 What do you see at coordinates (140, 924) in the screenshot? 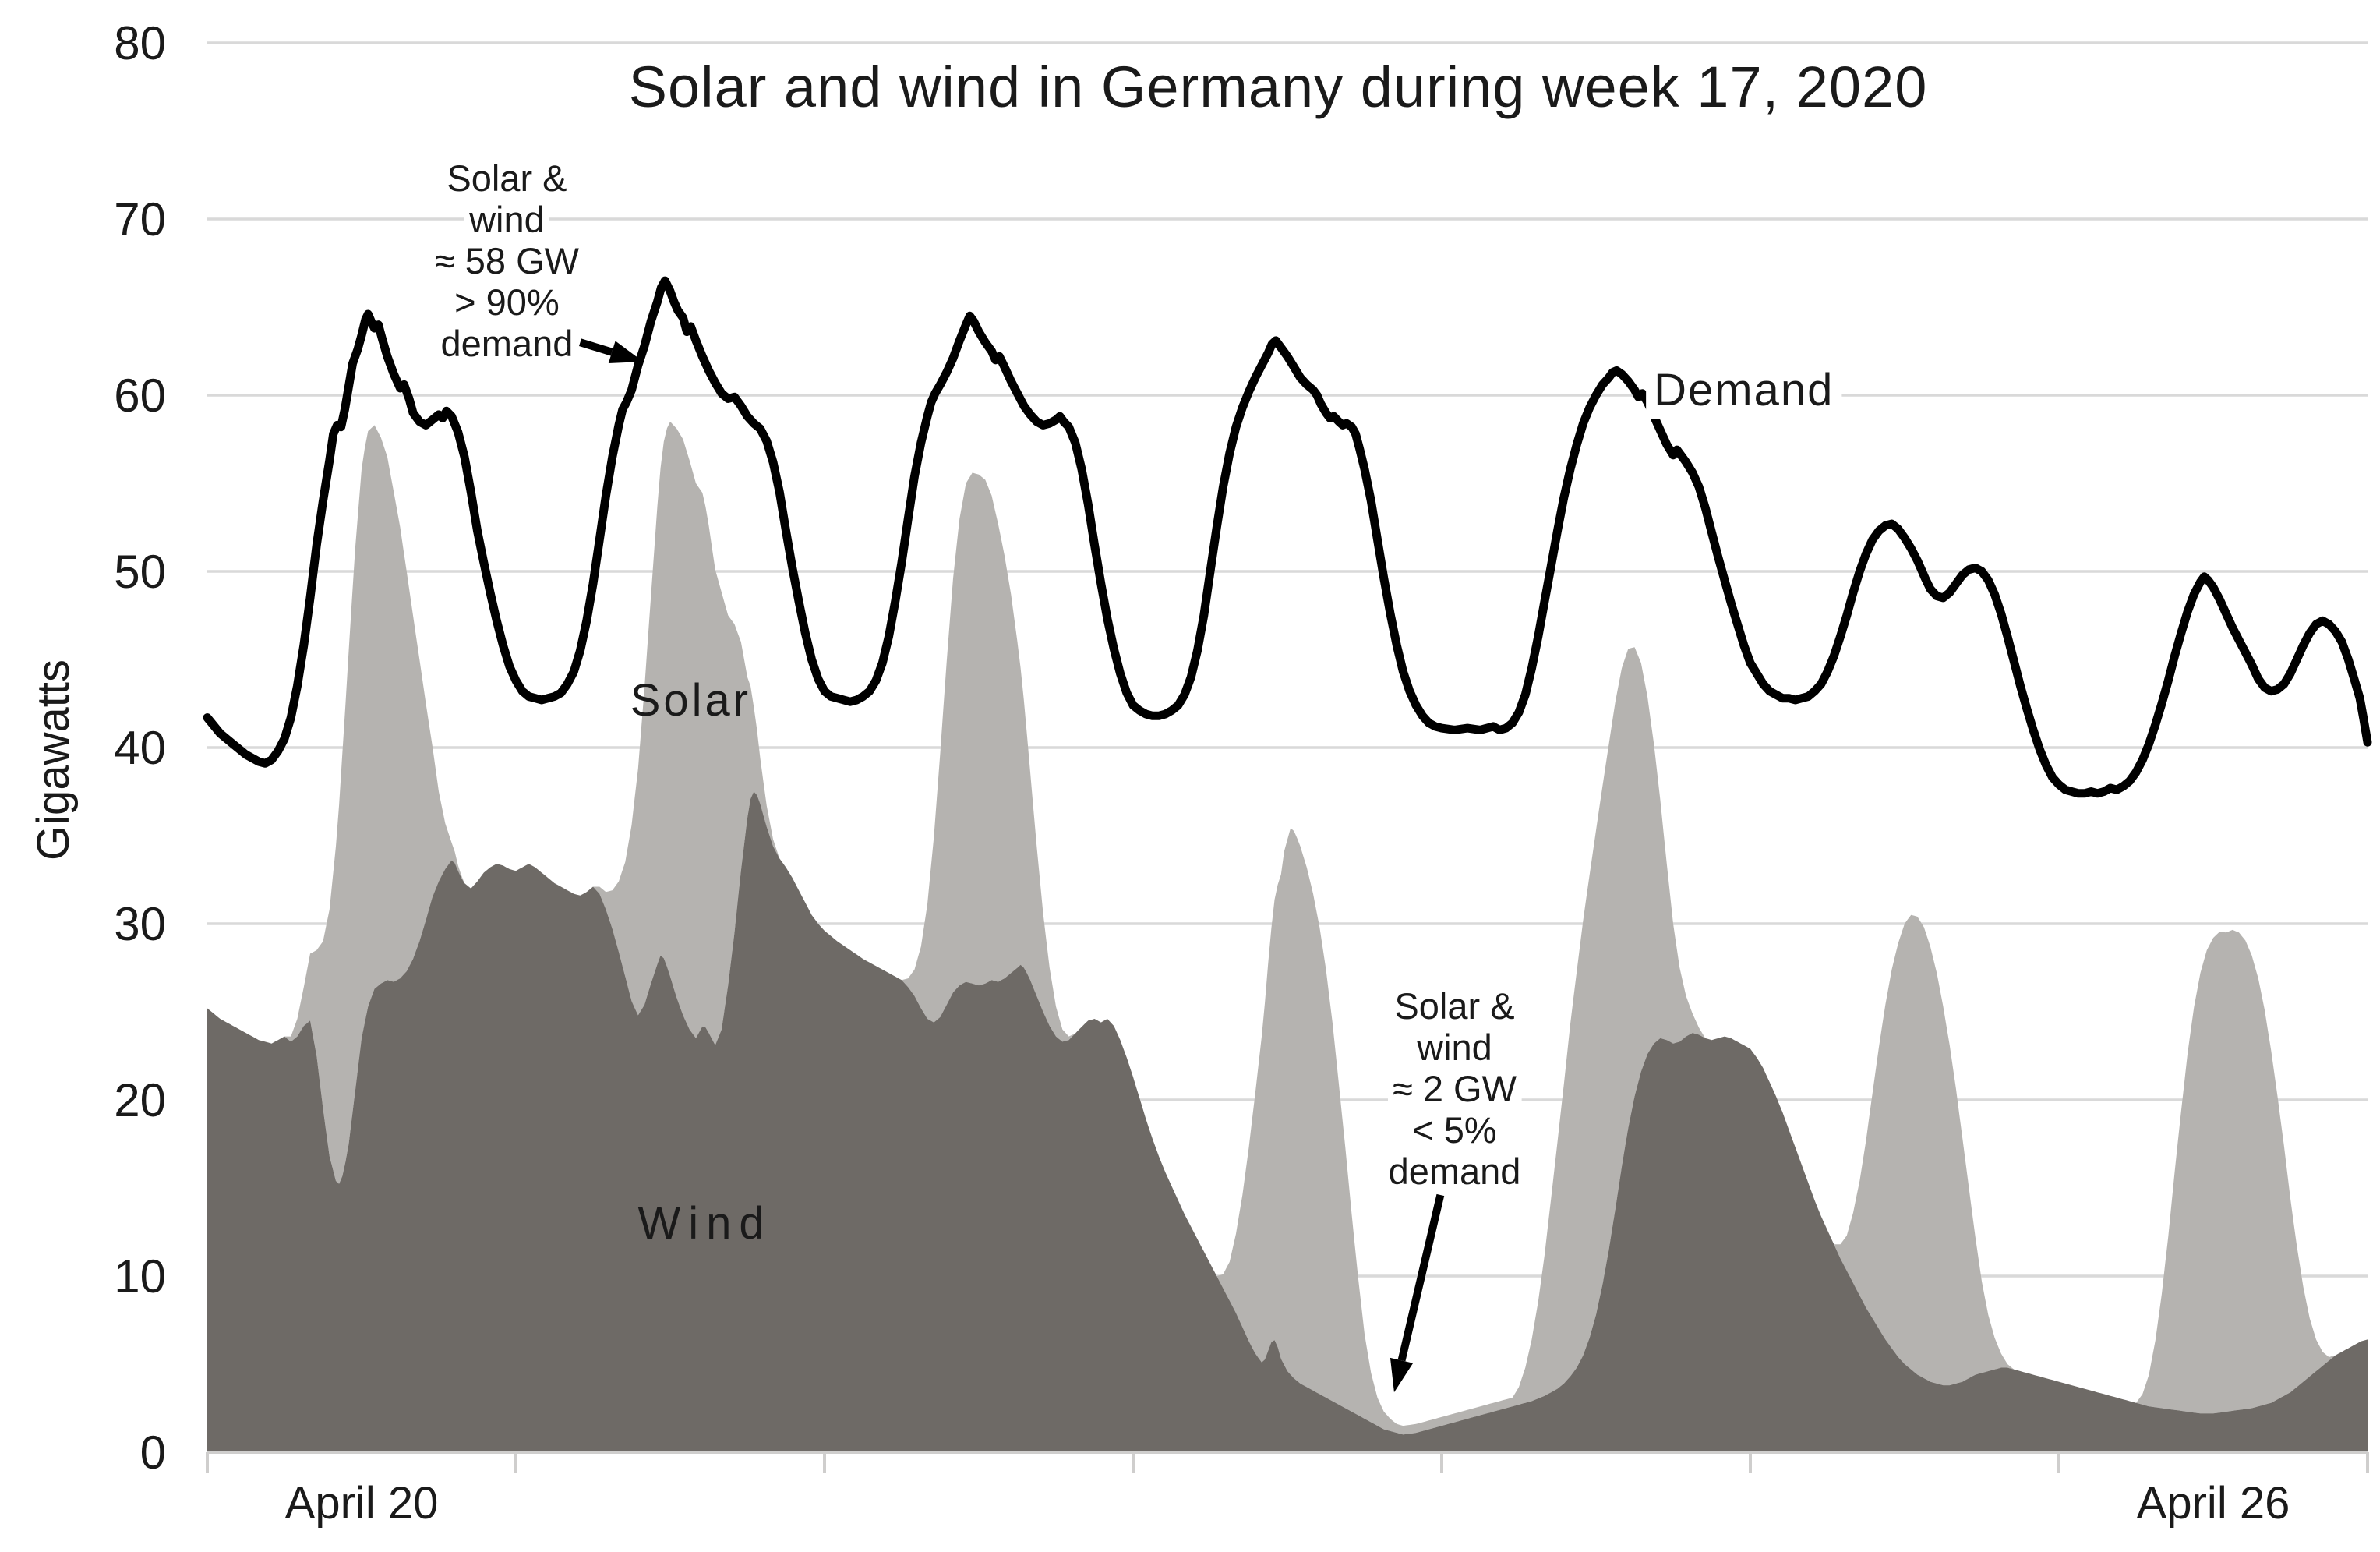
I see `y-tick-label-30: 30` at bounding box center [140, 924].